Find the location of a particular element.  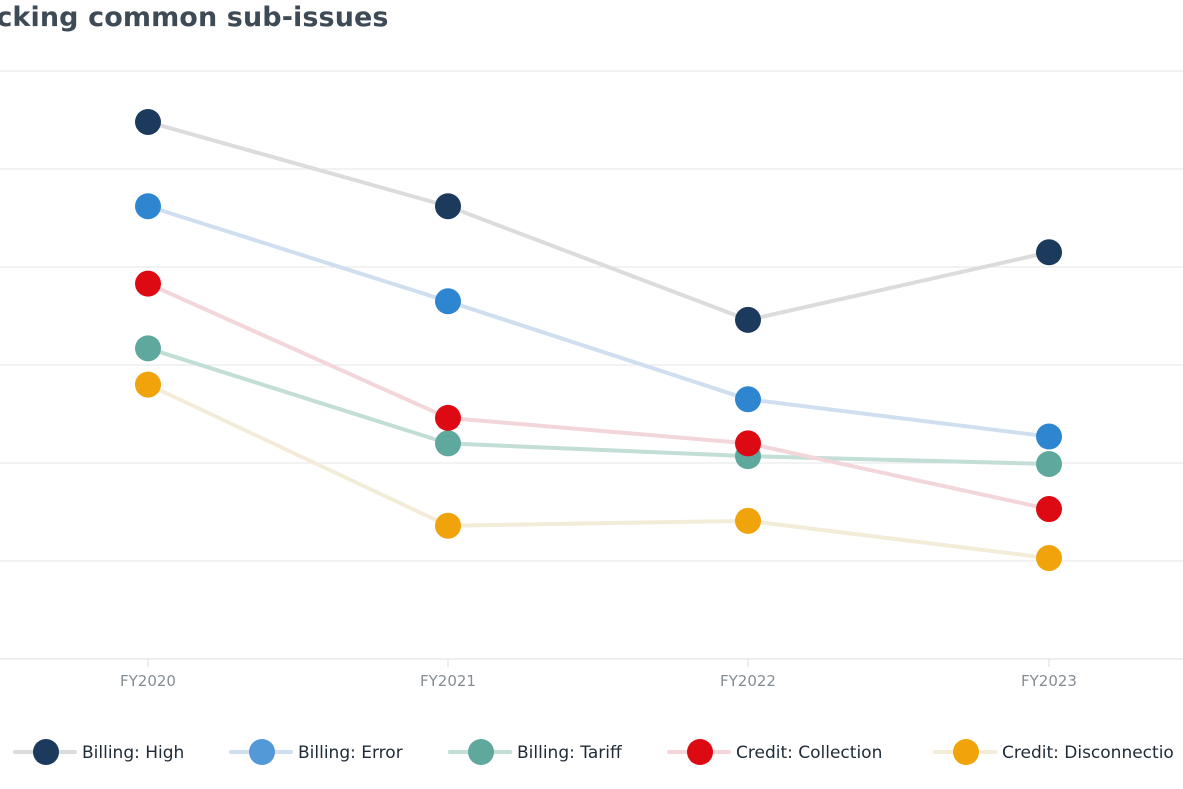

x-tick-label: FY2020 is located at coordinates (148, 681).